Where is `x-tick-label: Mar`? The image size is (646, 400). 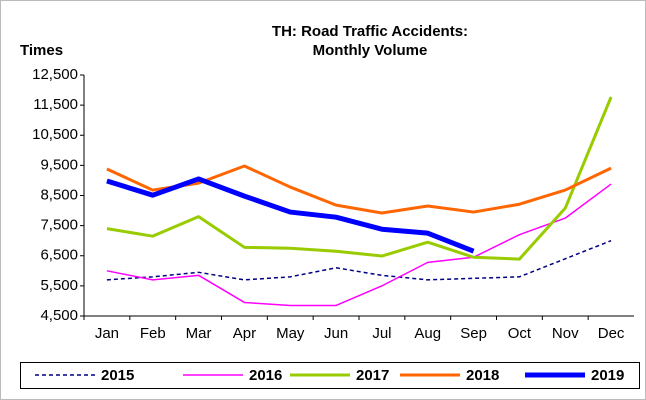 x-tick-label: Mar is located at coordinates (199, 333).